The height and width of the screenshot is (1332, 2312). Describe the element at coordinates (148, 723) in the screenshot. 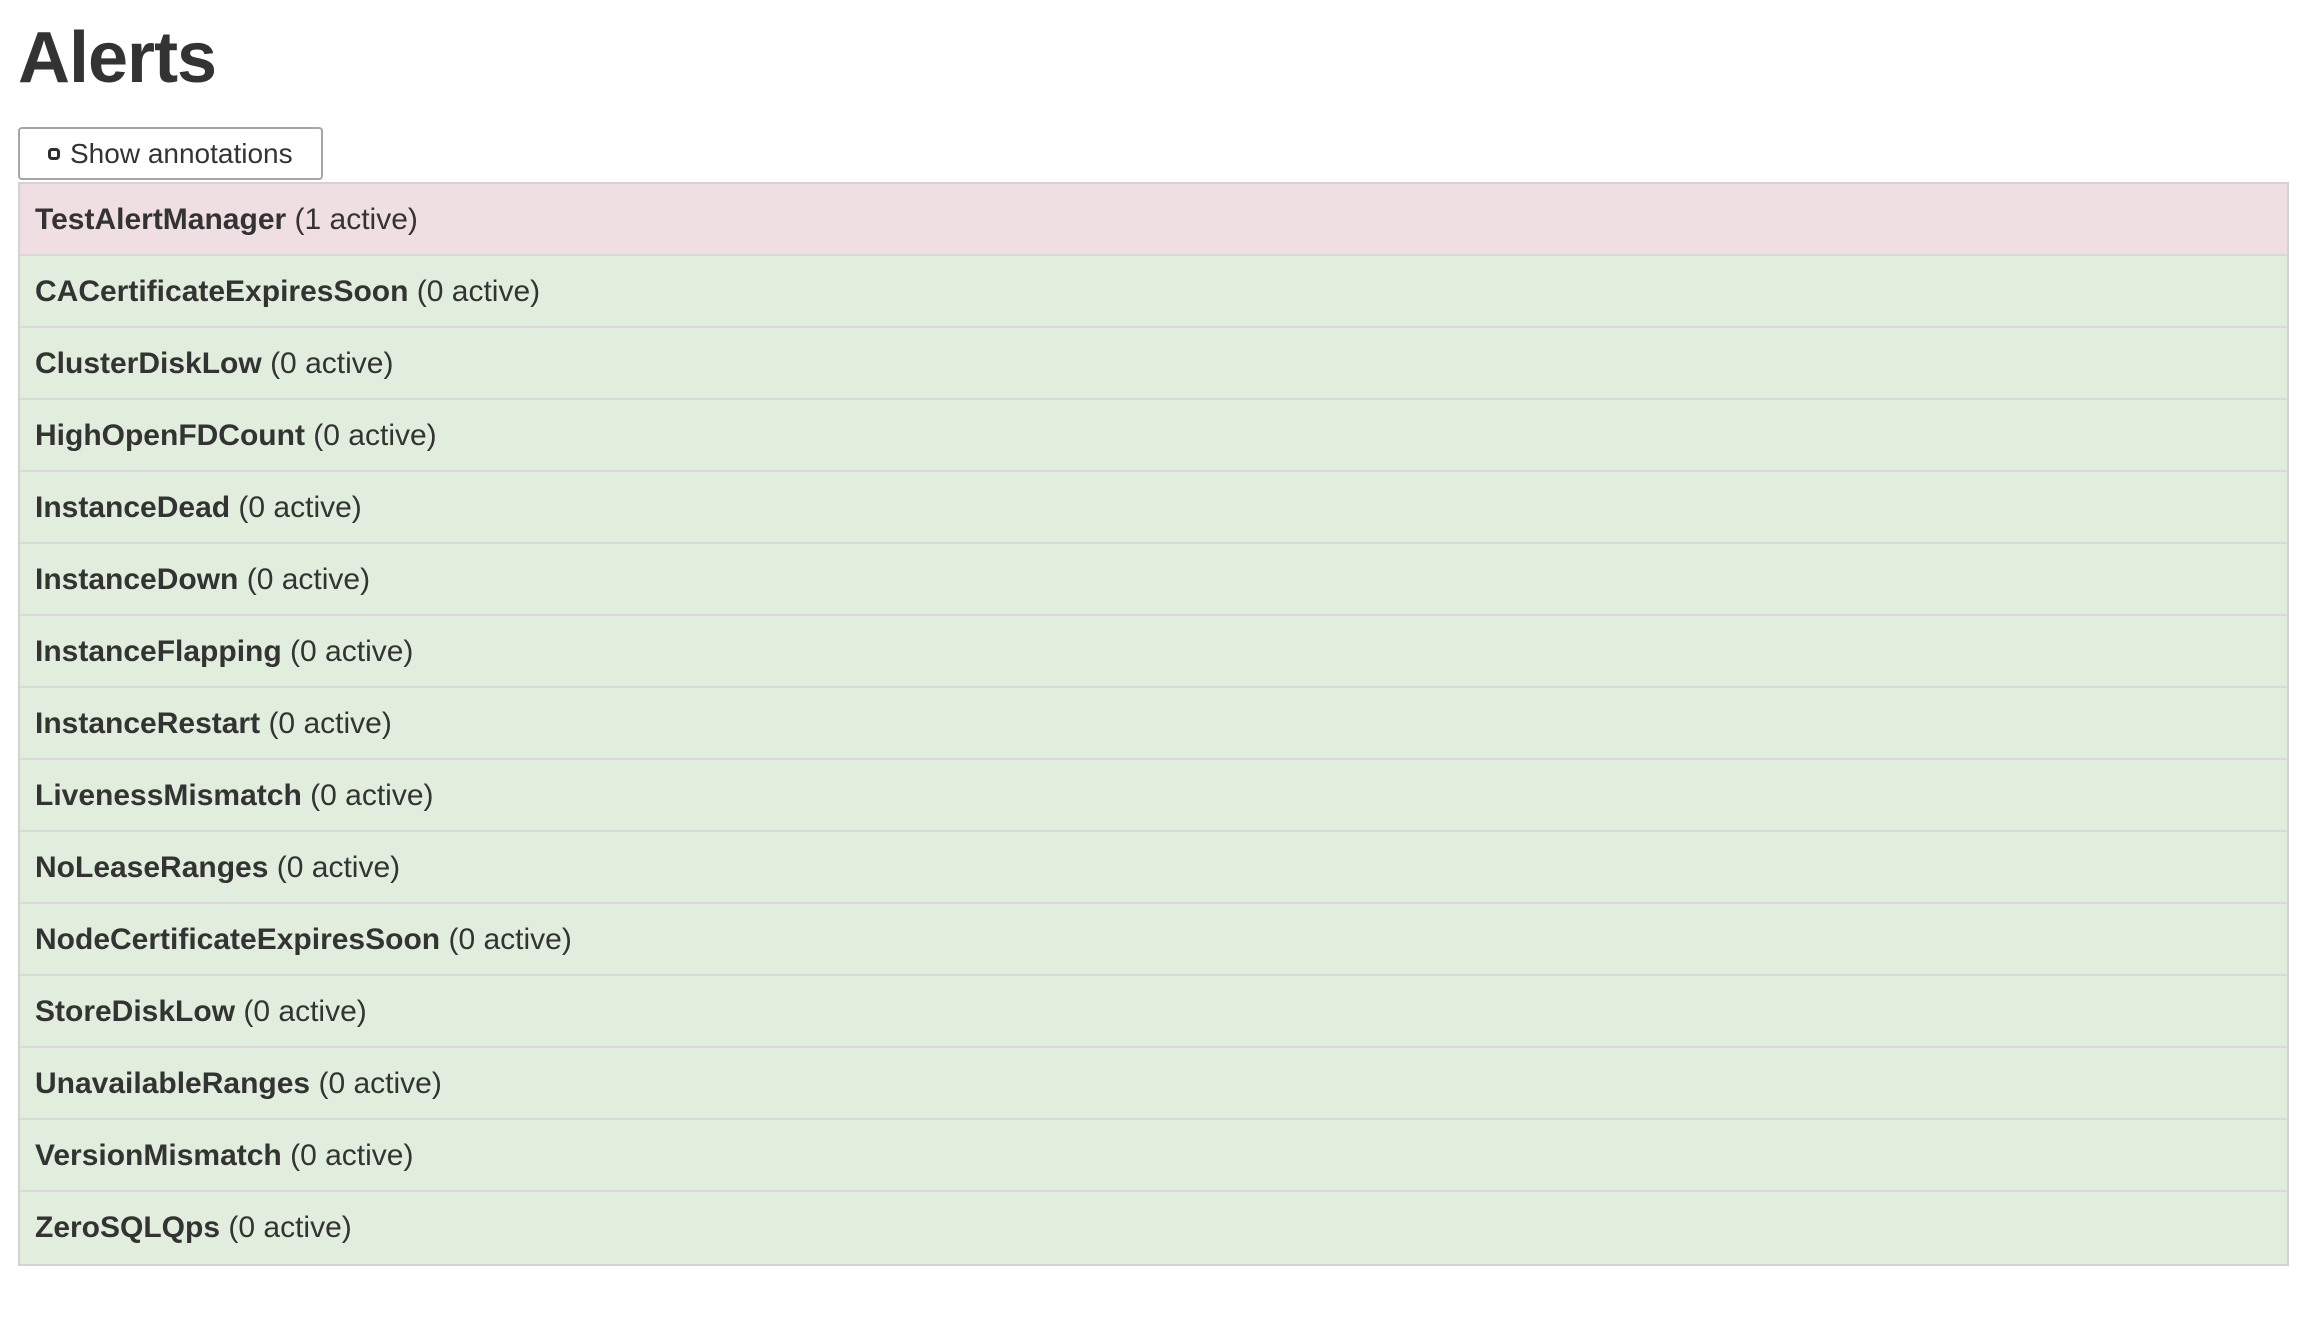

I see `alert-name: InstanceRestart` at that location.